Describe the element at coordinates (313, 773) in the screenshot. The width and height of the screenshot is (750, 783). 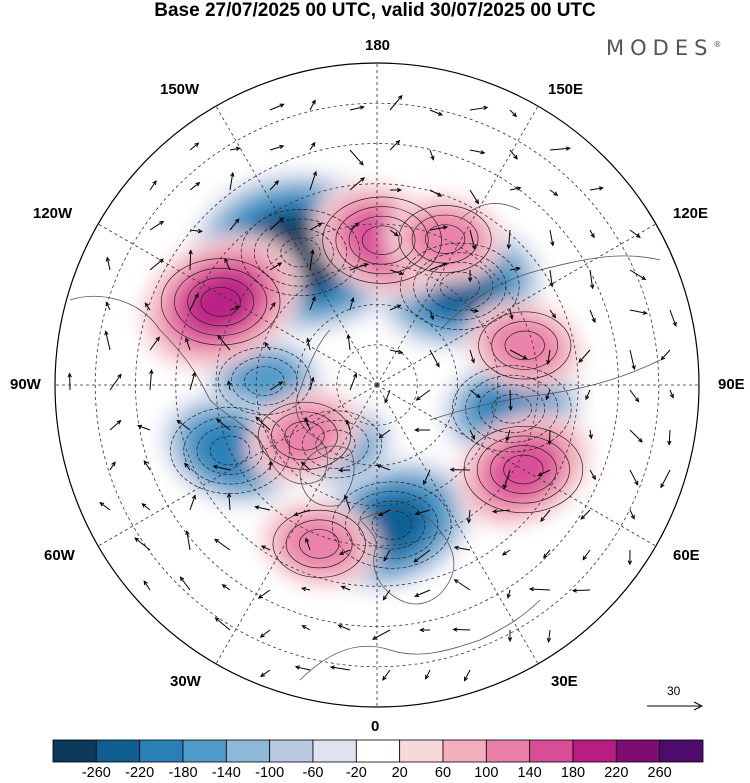
I see `colorbar-tick-label: -60` at that location.